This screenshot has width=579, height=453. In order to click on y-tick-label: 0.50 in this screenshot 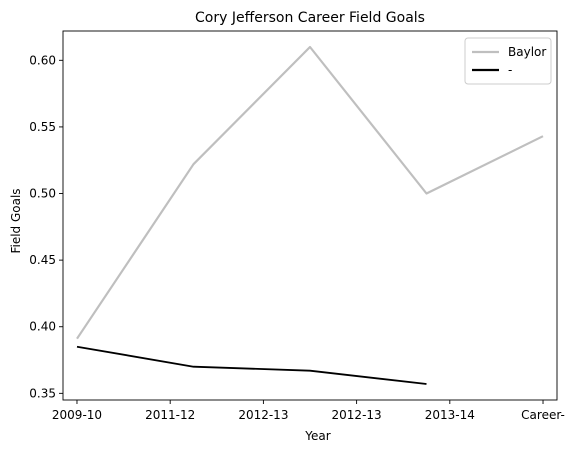, I will do `click(42, 194)`.